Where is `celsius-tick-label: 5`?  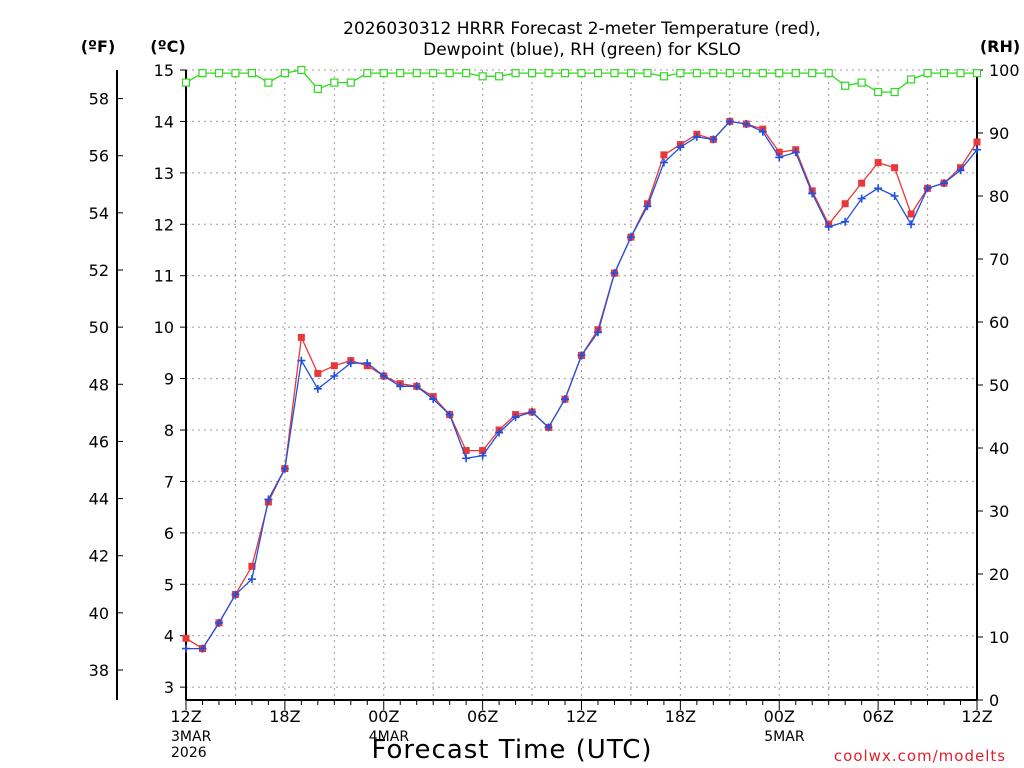 celsius-tick-label: 5 is located at coordinates (169, 584).